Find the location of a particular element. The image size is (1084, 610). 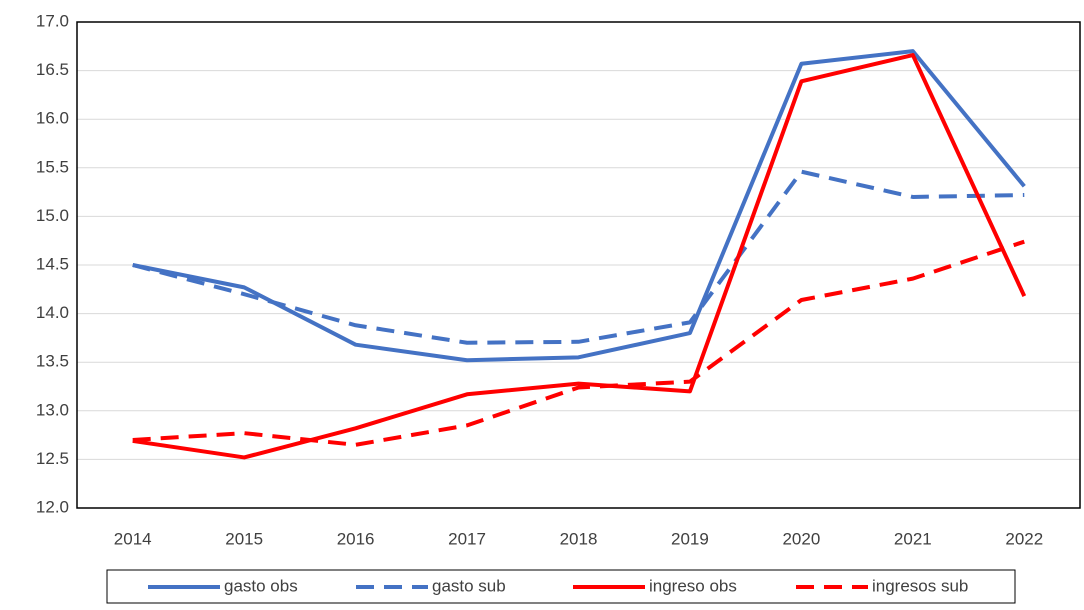

x-tick-label: 2015 is located at coordinates (244, 538).